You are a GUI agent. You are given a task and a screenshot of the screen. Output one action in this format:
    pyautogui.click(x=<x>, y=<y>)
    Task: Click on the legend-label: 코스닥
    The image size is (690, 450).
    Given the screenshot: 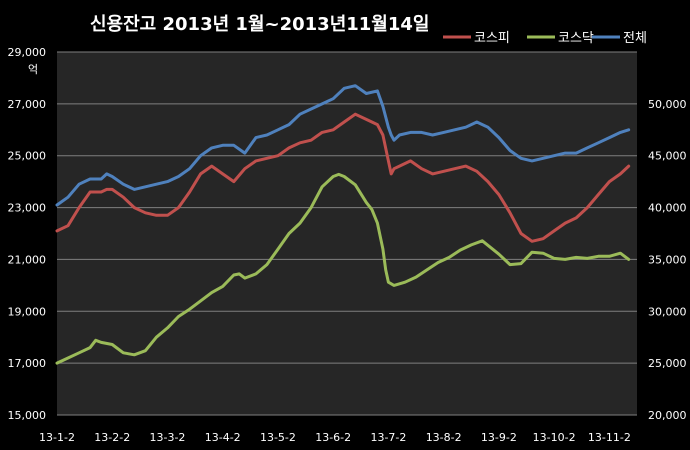 What is the action you would take?
    pyautogui.click(x=576, y=38)
    